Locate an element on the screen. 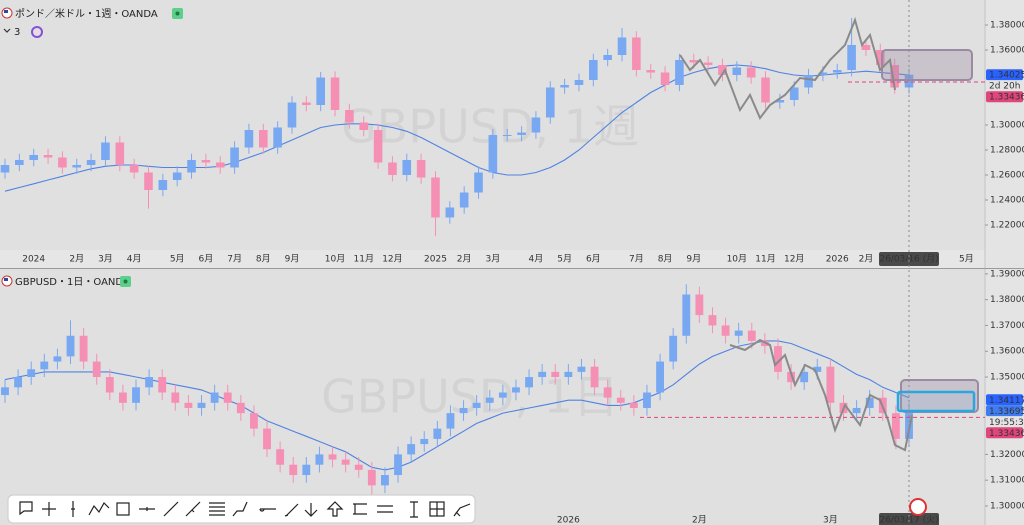 The image size is (1024, 525). economic-event is located at coordinates (918, 507).